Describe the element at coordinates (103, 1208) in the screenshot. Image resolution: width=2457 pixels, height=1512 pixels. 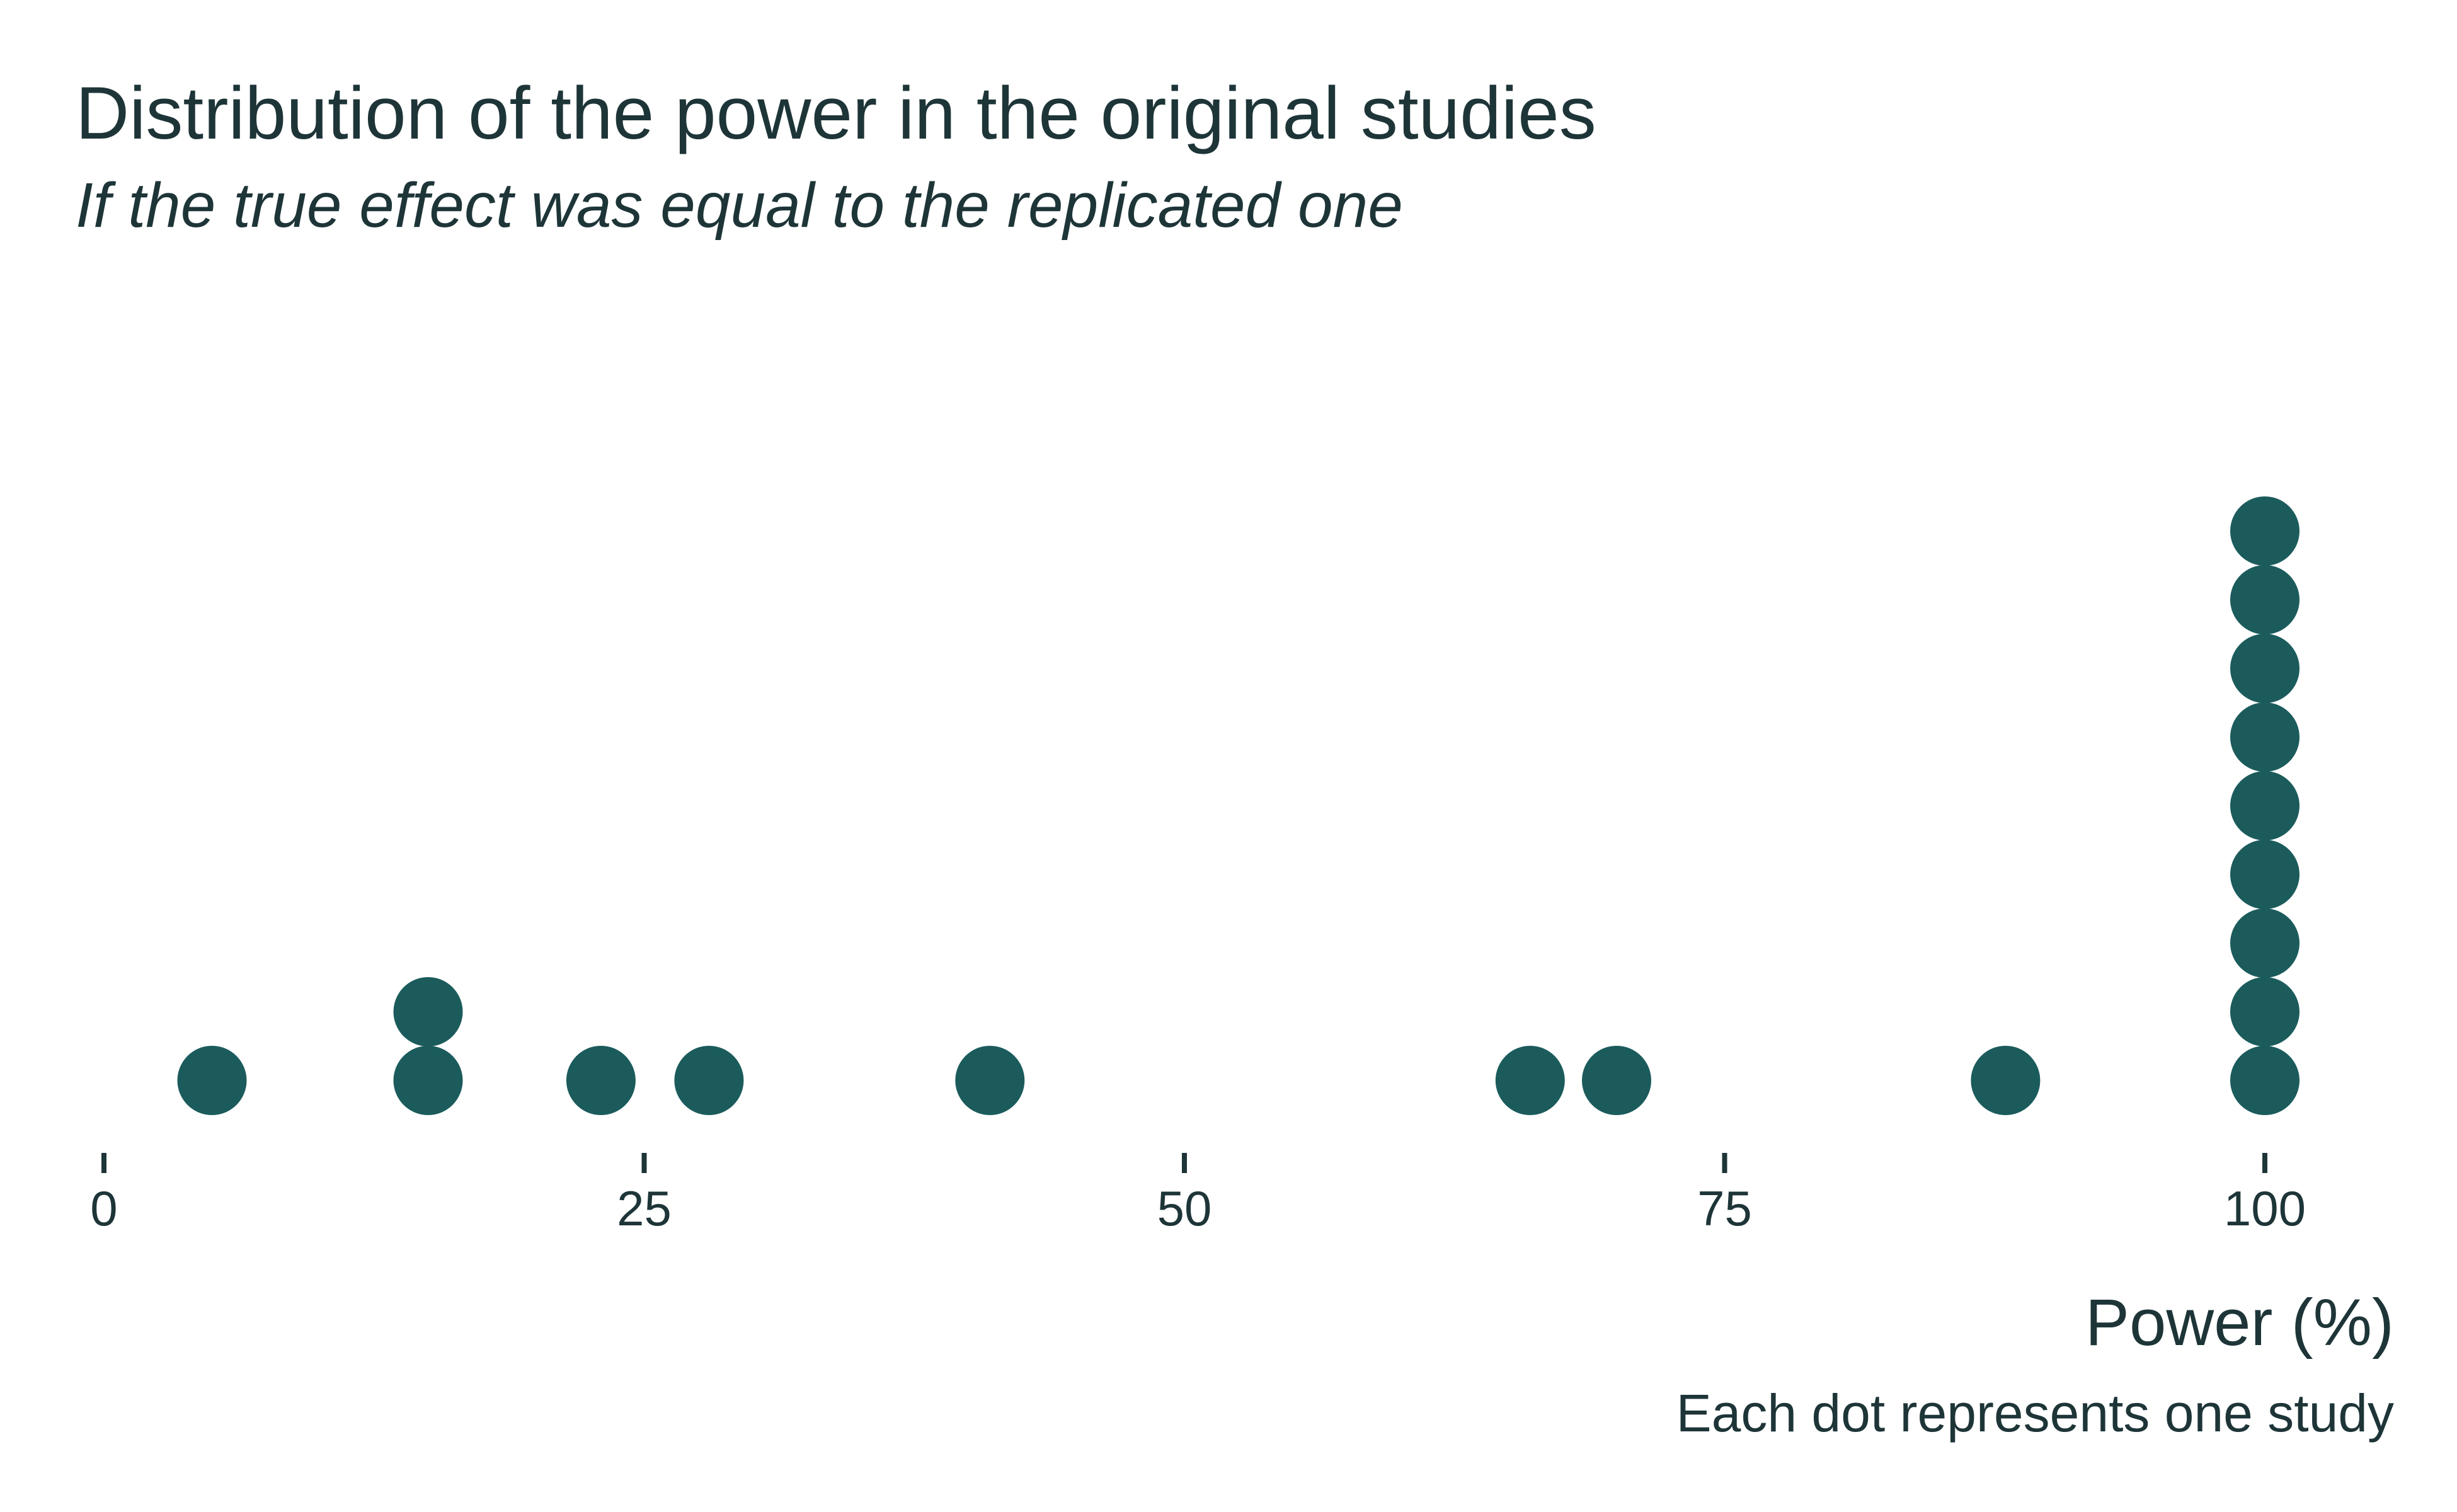
I see `x-tick-label: 0` at that location.